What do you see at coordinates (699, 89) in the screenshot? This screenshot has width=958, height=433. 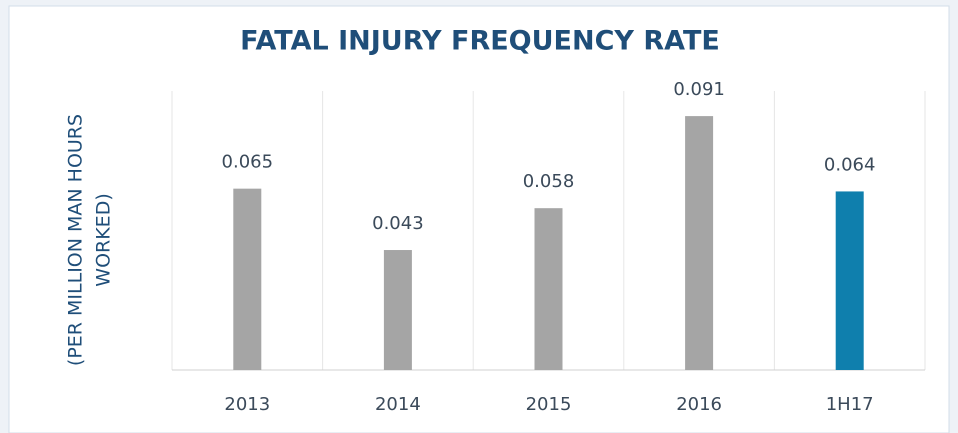 I see `data-label: 0.091` at bounding box center [699, 89].